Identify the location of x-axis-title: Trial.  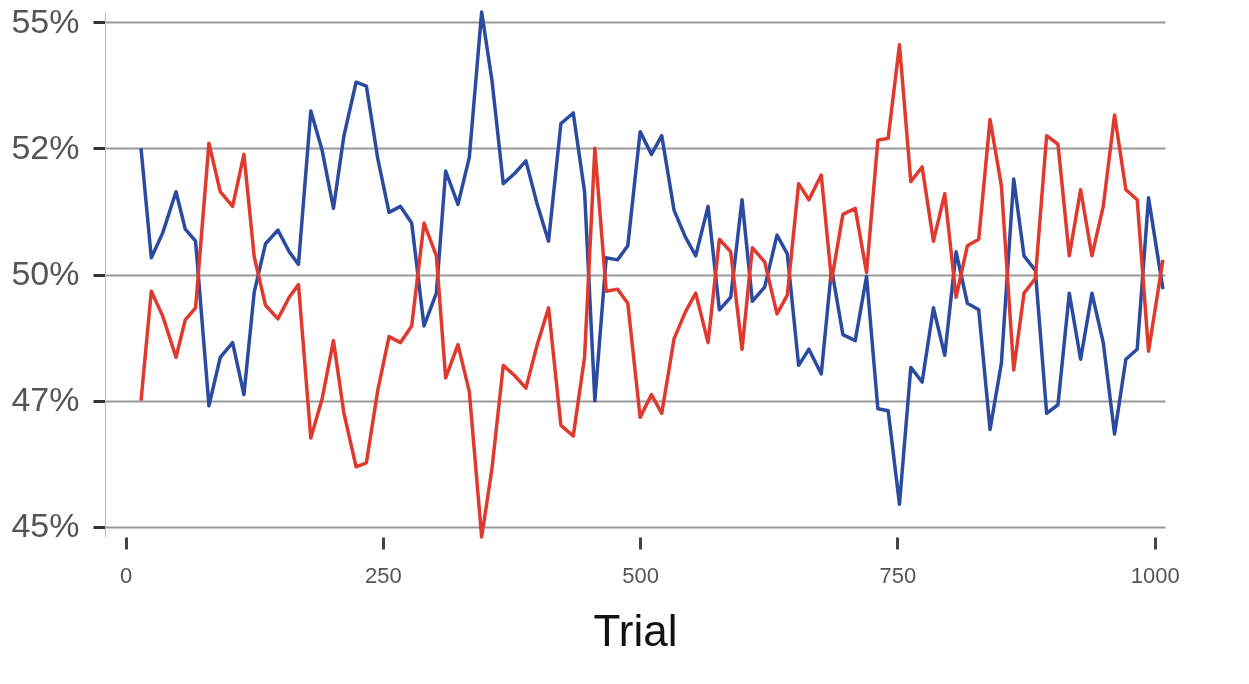
(635, 630).